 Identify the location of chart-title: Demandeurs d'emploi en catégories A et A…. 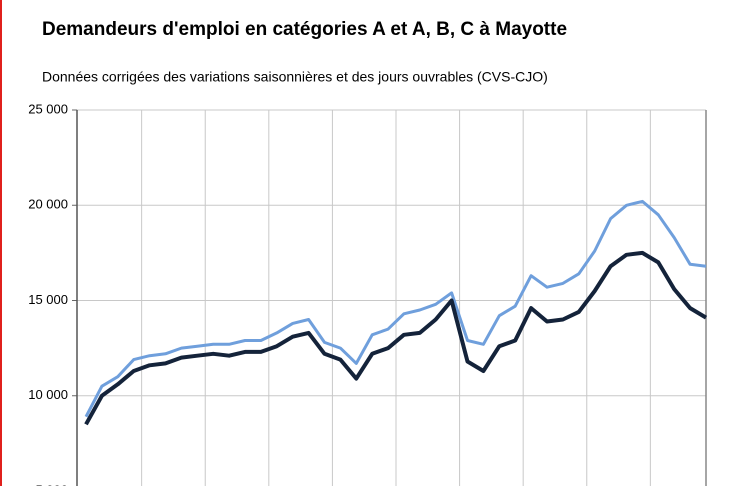
(304, 29).